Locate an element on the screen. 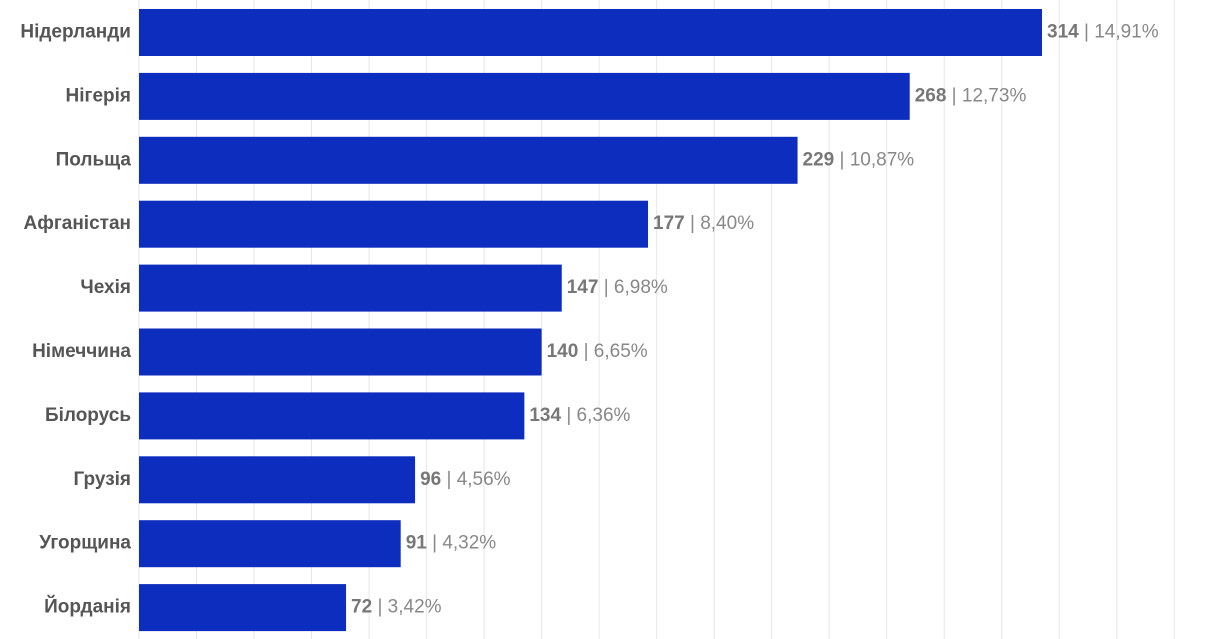  value-label-7: 96 | 4,56% is located at coordinates (465, 479).